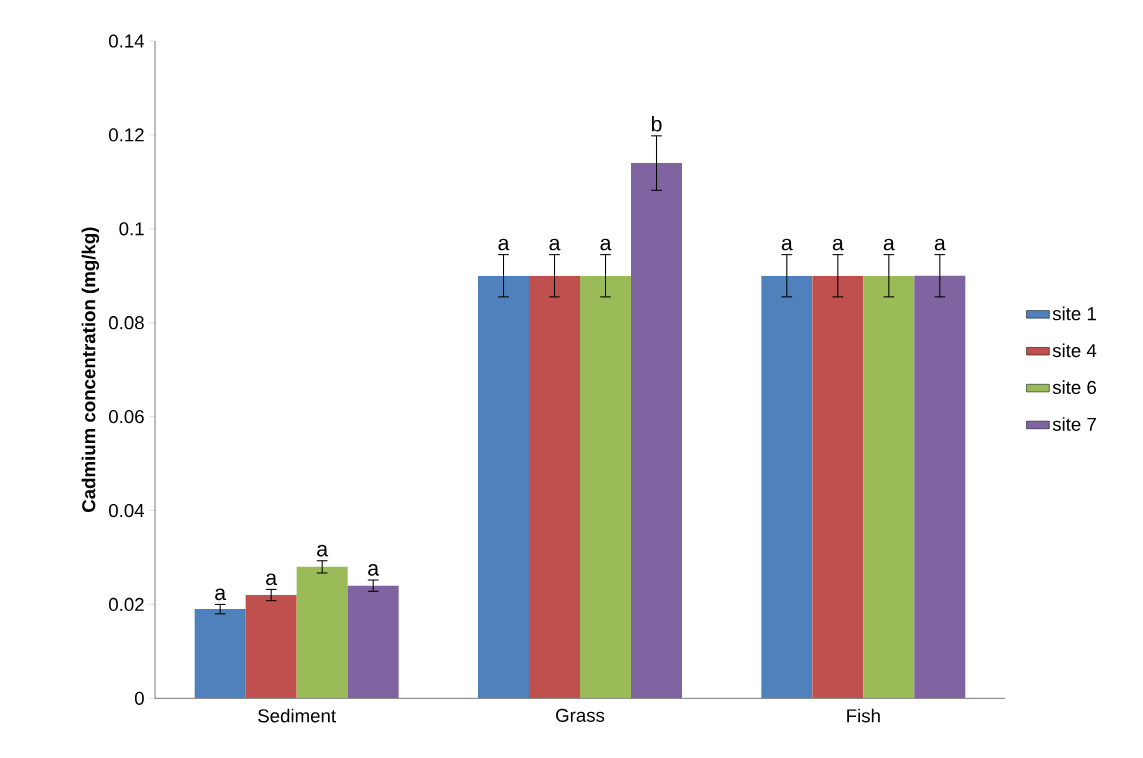 The width and height of the screenshot is (1143, 758). What do you see at coordinates (1074, 424) in the screenshot?
I see `legend-label: site 7` at bounding box center [1074, 424].